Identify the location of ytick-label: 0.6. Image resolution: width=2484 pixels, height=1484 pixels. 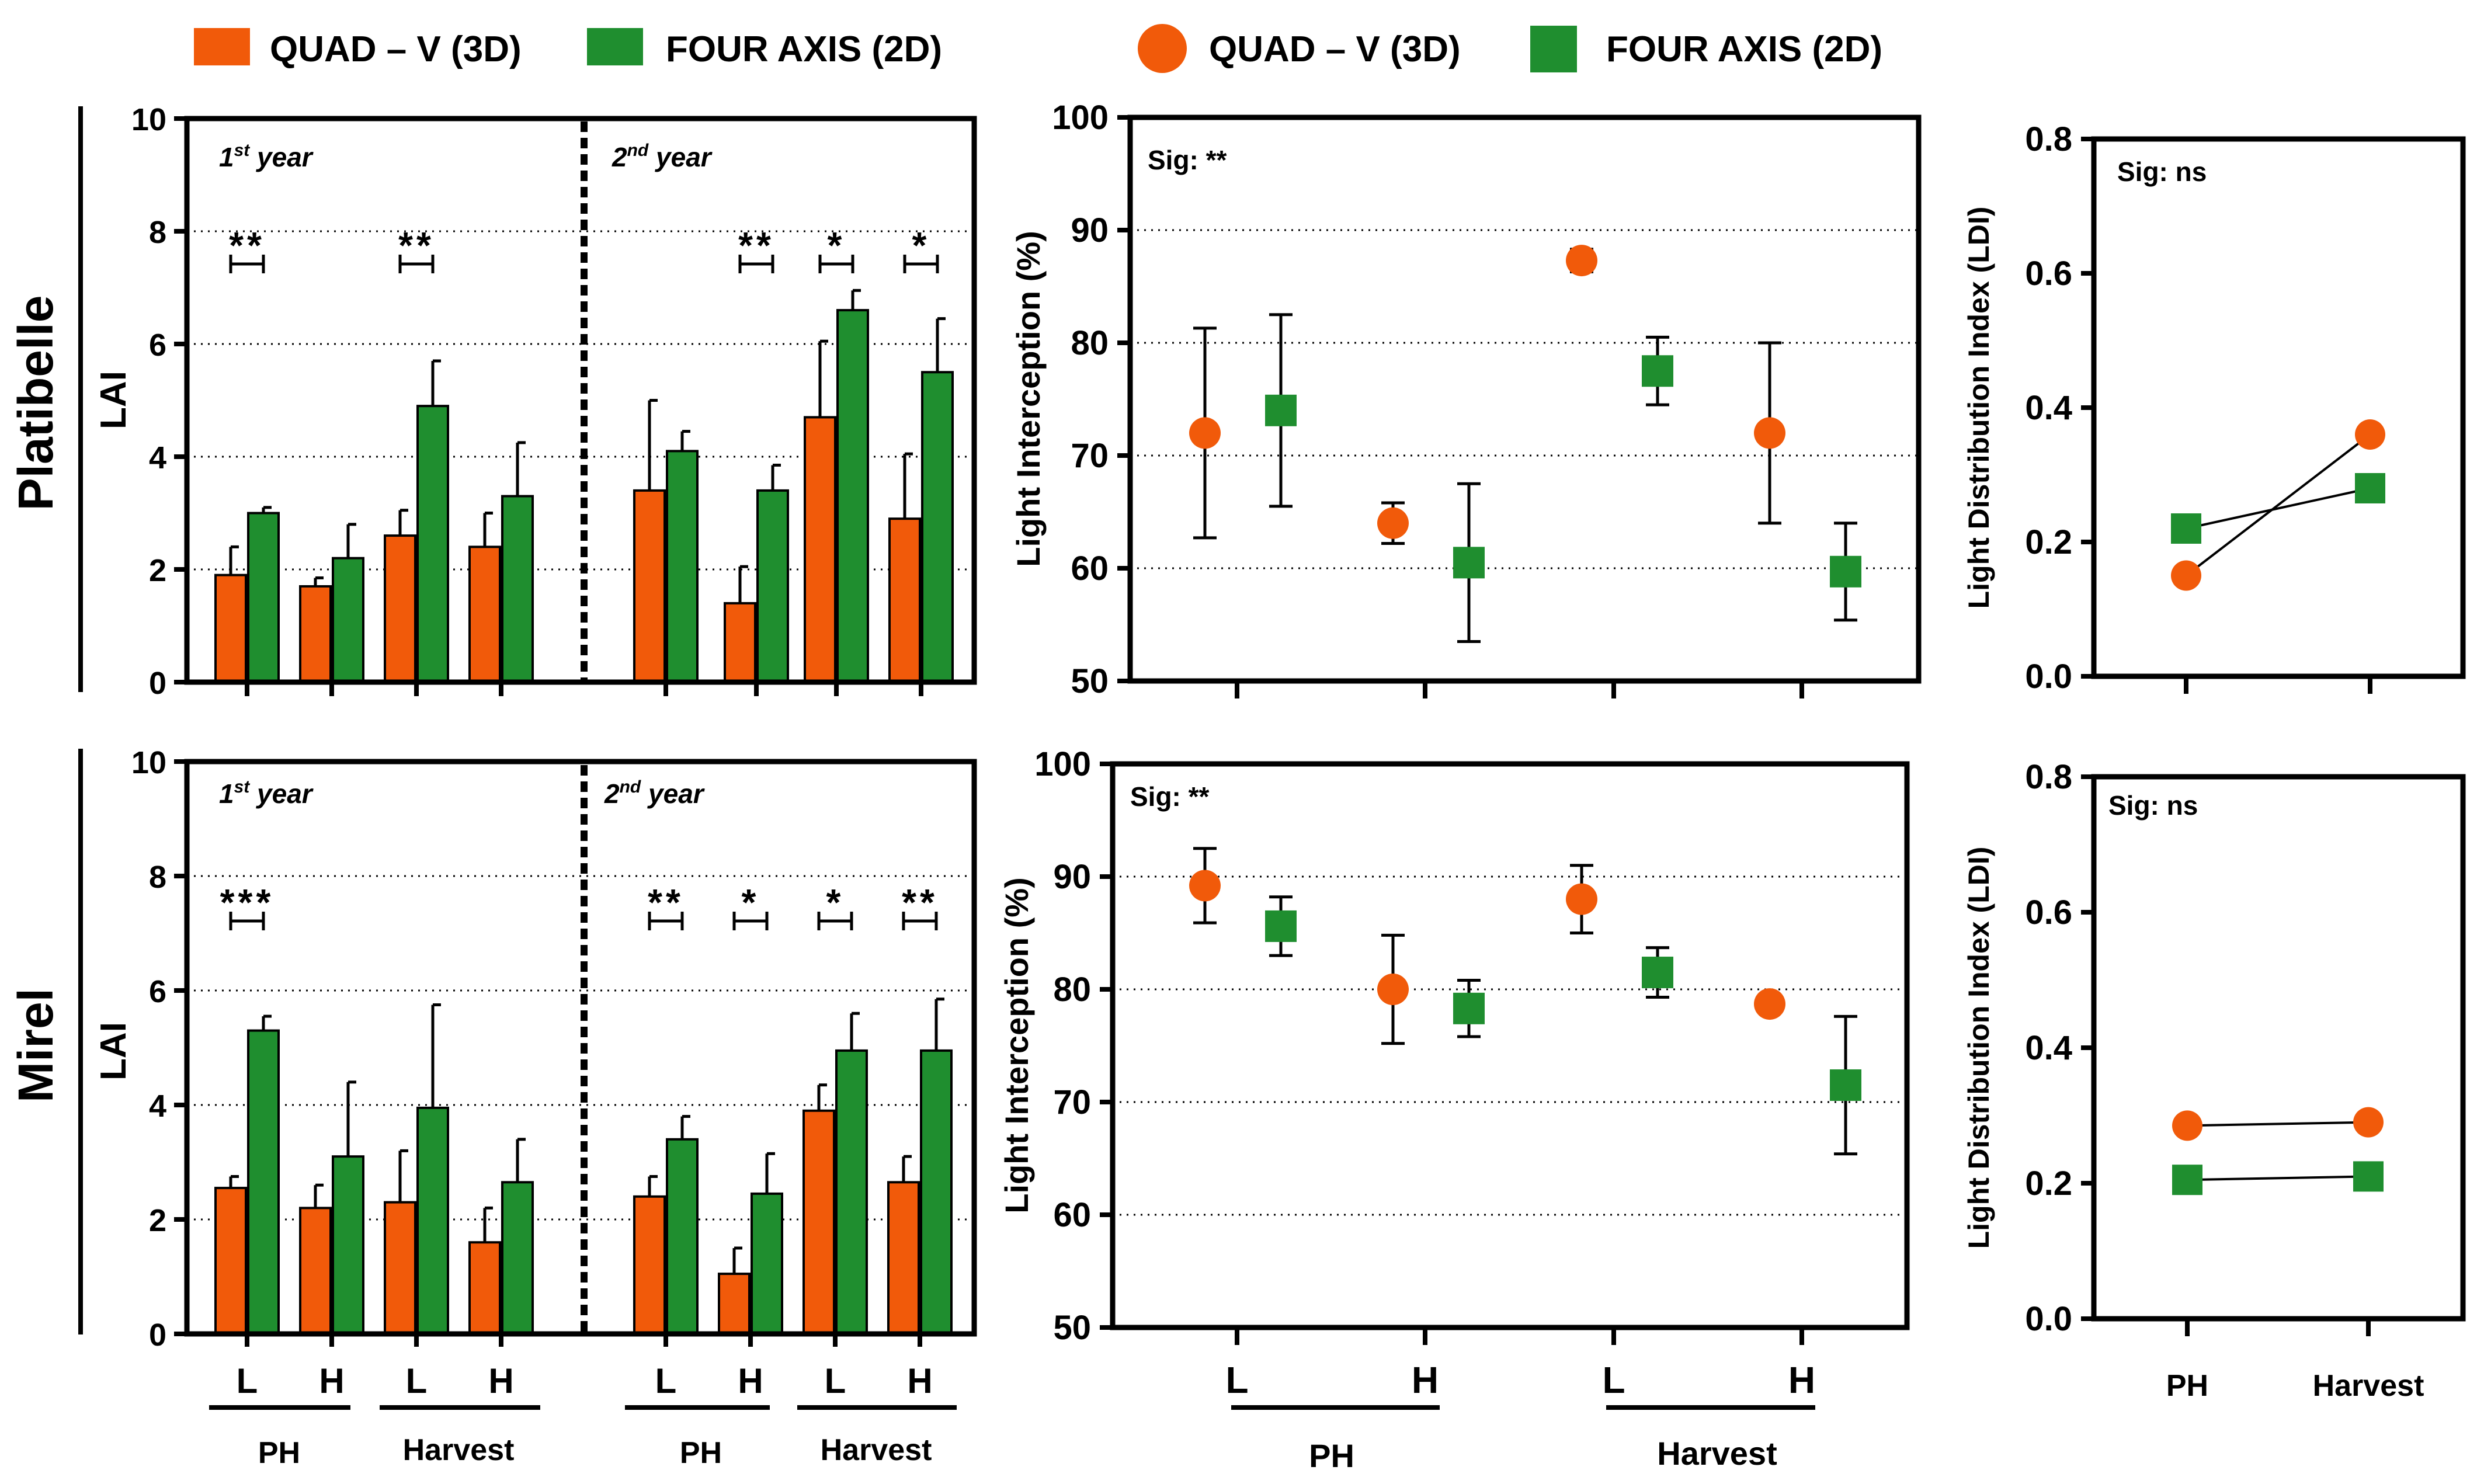
(2048, 274).